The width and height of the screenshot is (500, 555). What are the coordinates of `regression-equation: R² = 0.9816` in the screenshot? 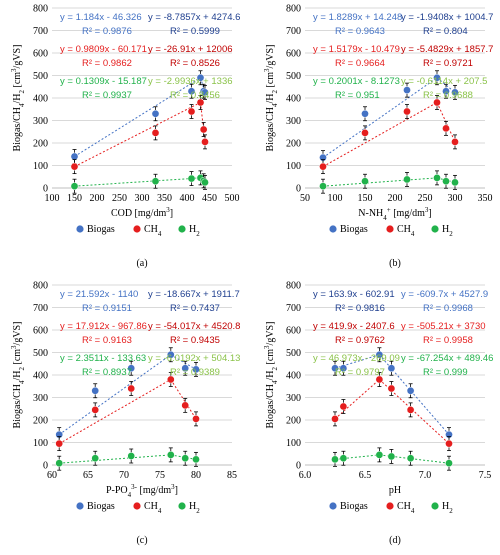 It's located at (360, 308).